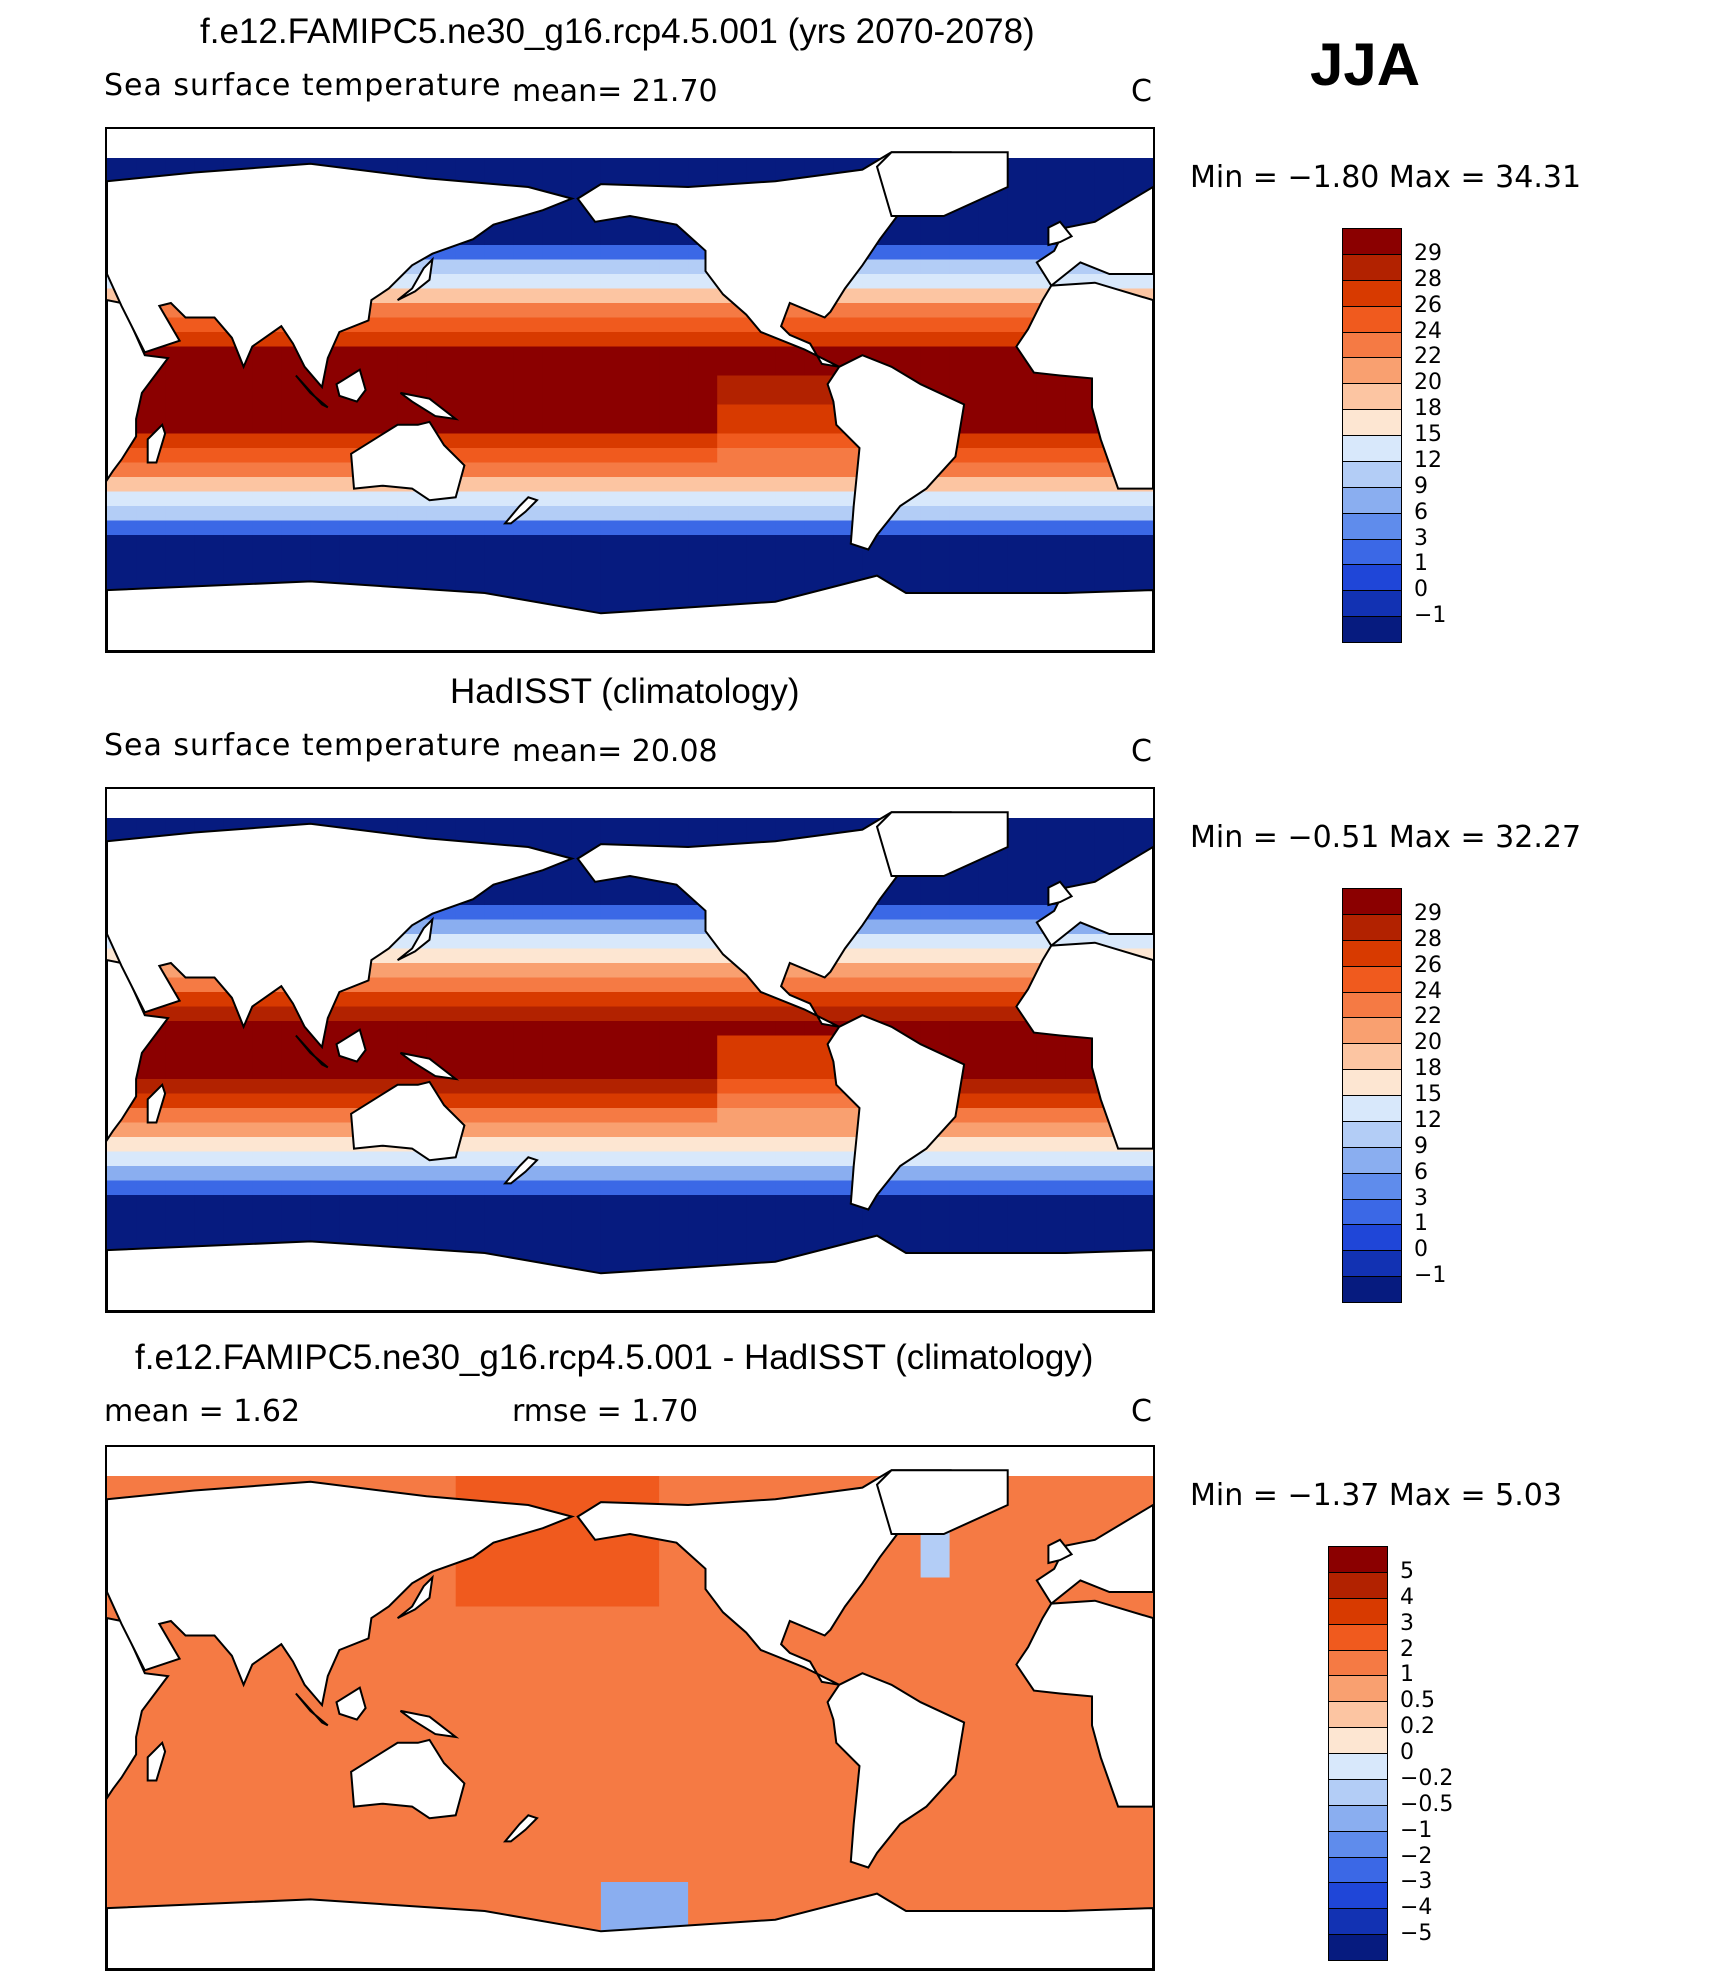  What do you see at coordinates (1428, 434) in the screenshot?
I see `colorbar-label: 15` at bounding box center [1428, 434].